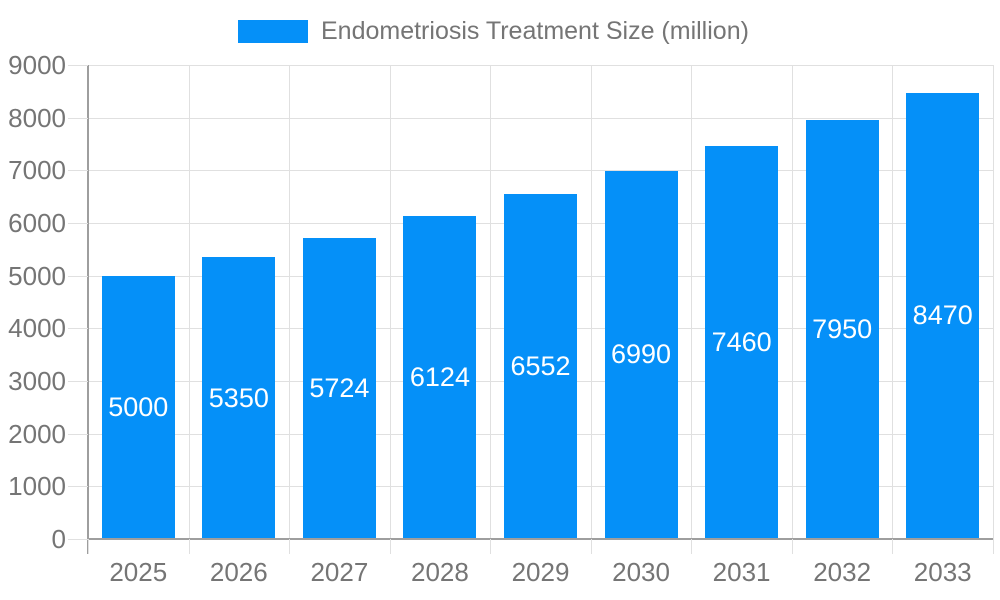  I want to click on y-axis-tick-label: 4000, so click(37, 328).